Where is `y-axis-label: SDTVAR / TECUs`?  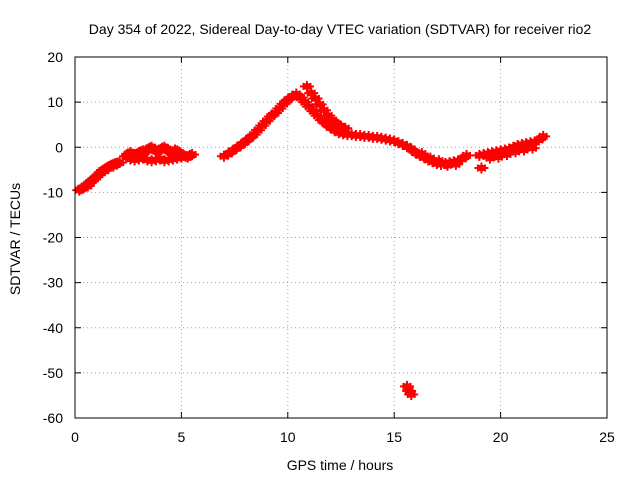
y-axis-label: SDTVAR / TECUs is located at coordinates (15, 239).